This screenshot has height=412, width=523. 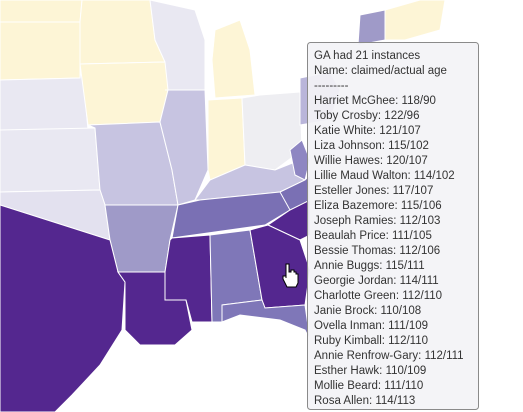 What do you see at coordinates (41, 11) in the screenshot?
I see `state-montana` at bounding box center [41, 11].